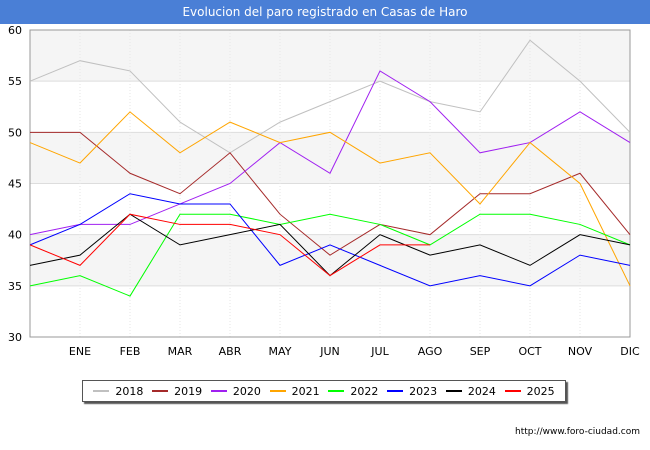 The height and width of the screenshot is (450, 650). Describe the element at coordinates (540, 391) in the screenshot. I see `legend-label: 2025` at that location.